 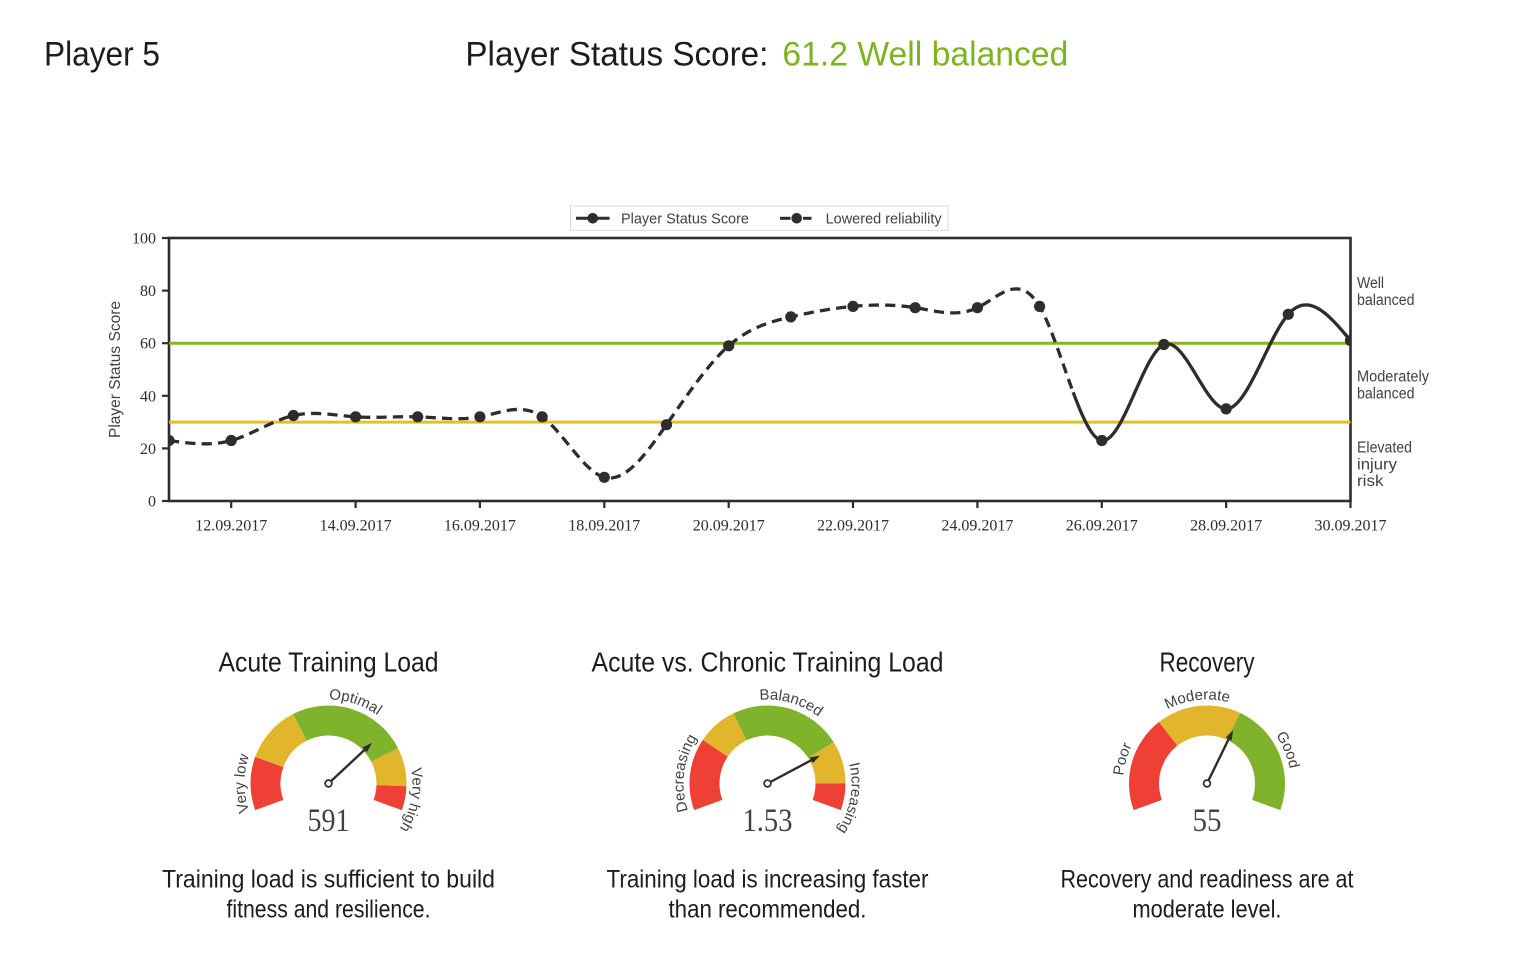 I want to click on svg-text: 100, so click(x=144, y=239).